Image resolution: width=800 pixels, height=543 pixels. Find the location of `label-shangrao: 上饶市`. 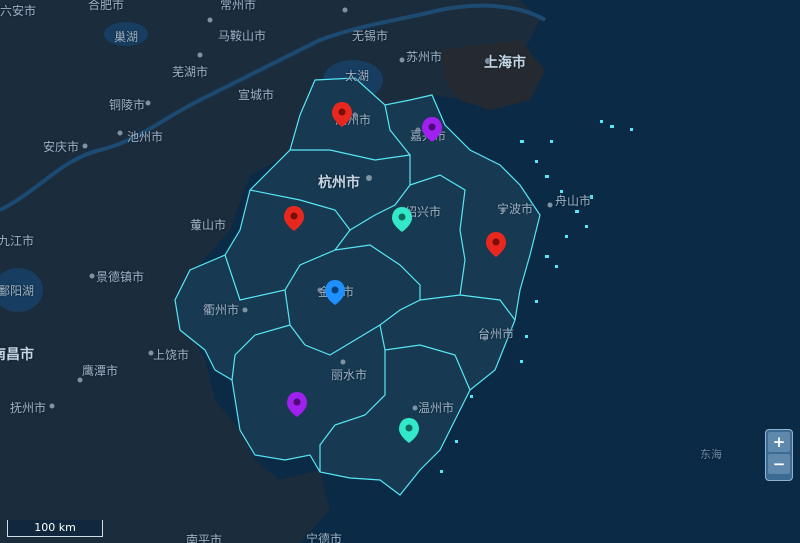

label-shangrao: 上饶市 is located at coordinates (171, 355).